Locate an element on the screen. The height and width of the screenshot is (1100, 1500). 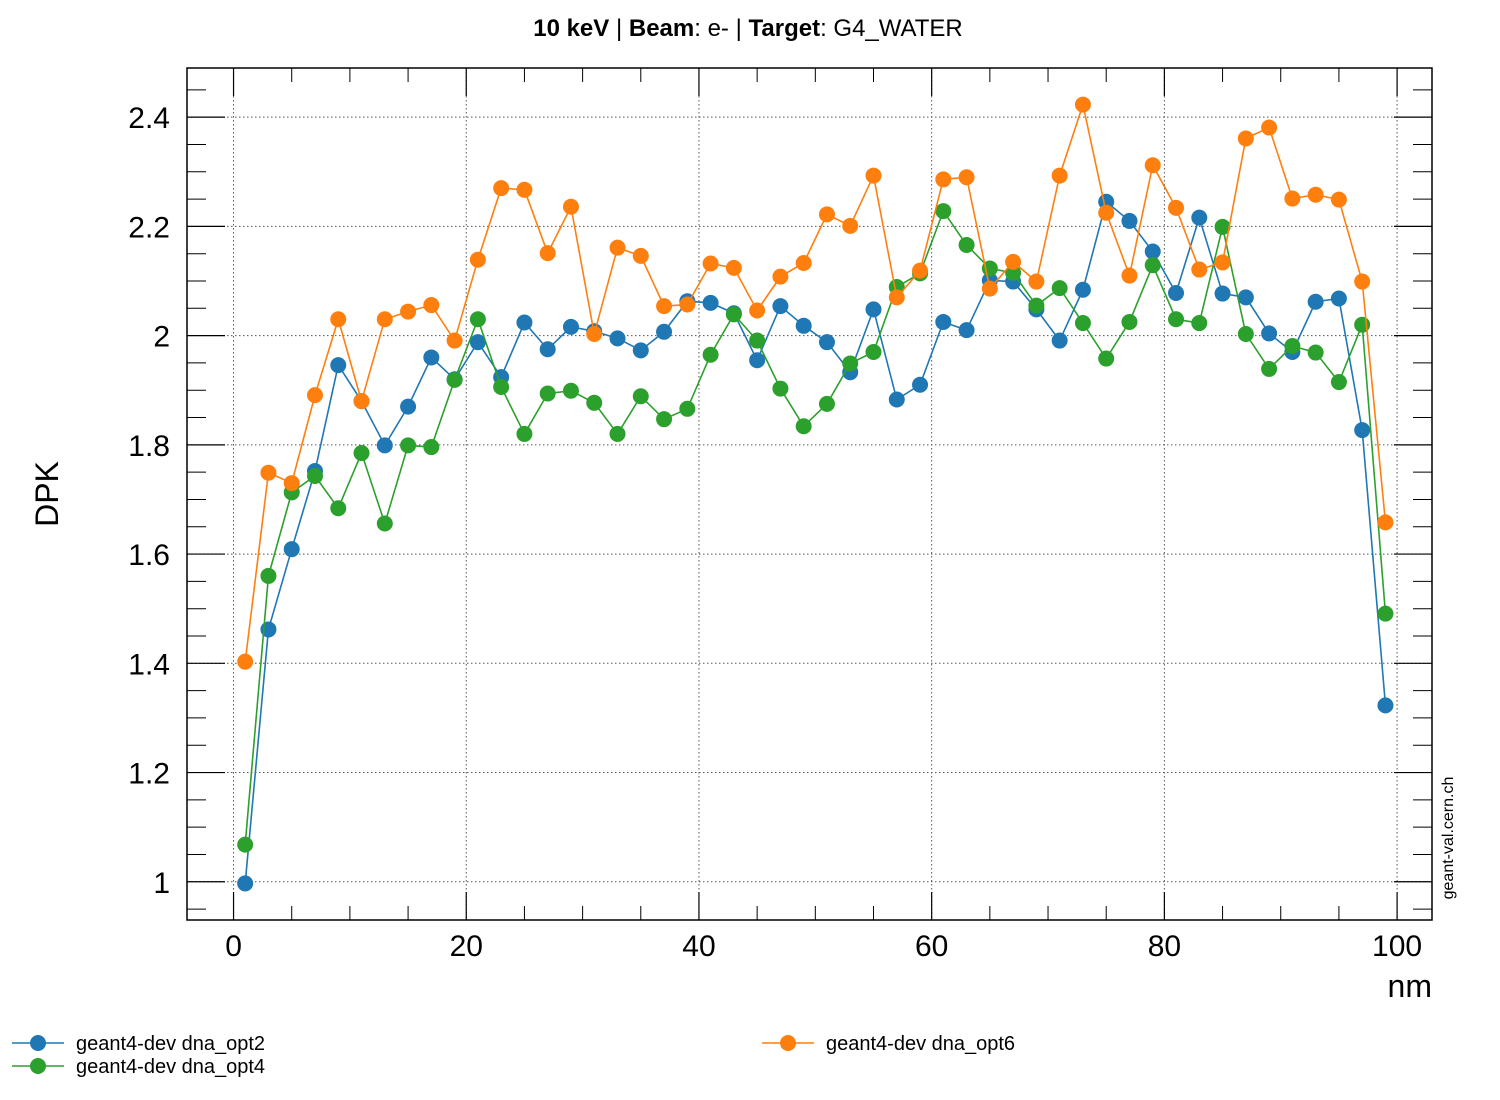
y-tick-label: 2.2 is located at coordinates (149, 227).